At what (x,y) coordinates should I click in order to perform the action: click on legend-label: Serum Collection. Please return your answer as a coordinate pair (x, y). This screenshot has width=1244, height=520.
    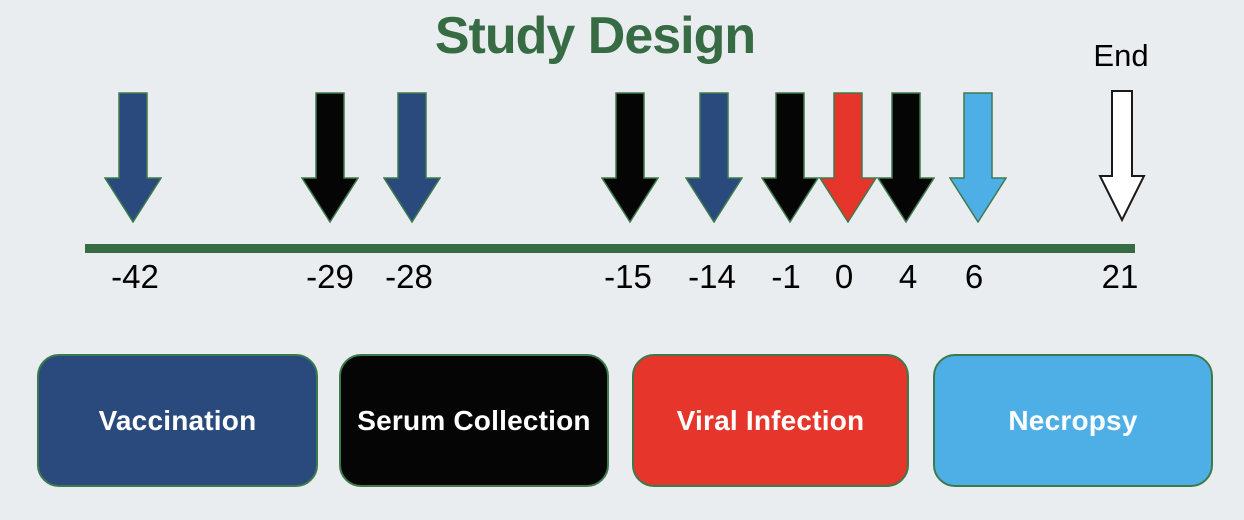
    Looking at the image, I should click on (474, 420).